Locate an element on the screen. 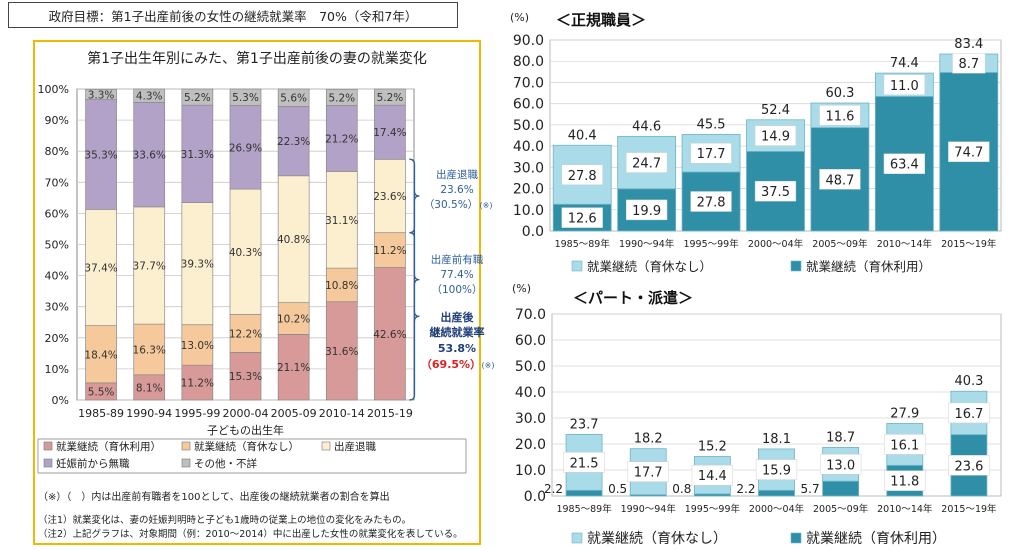 The width and height of the screenshot is (1024, 550). regular-xtick-label: 2005～09年 is located at coordinates (840, 244).